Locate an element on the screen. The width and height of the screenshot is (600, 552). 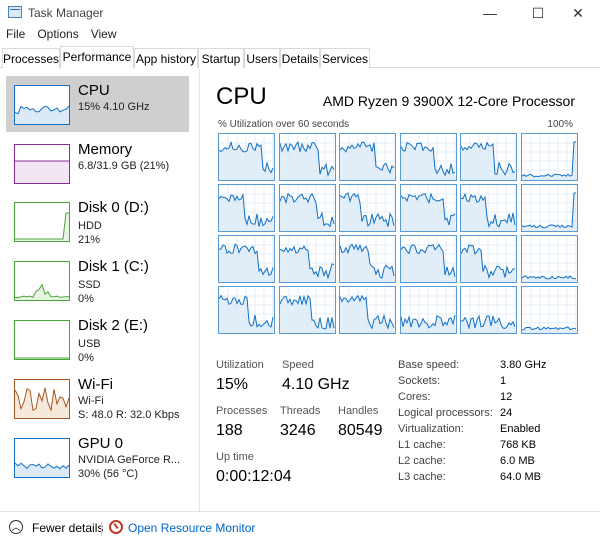
utilization-graph-label: % Utilization over 60 seconds is located at coordinates (284, 124).